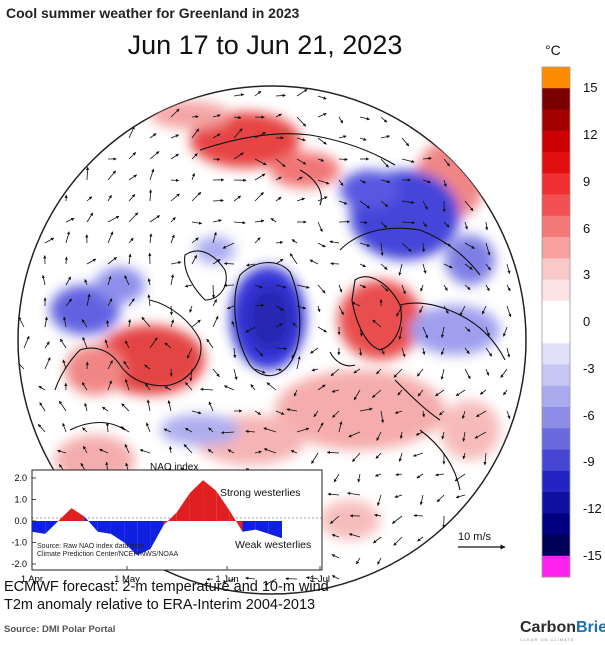 The height and width of the screenshot is (645, 605). I want to click on scandinavia-coast, so click(376, 313).